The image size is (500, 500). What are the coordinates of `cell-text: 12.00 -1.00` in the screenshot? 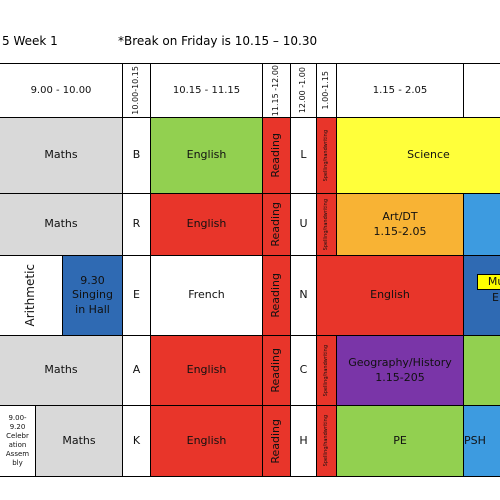 It's located at (303, 90).